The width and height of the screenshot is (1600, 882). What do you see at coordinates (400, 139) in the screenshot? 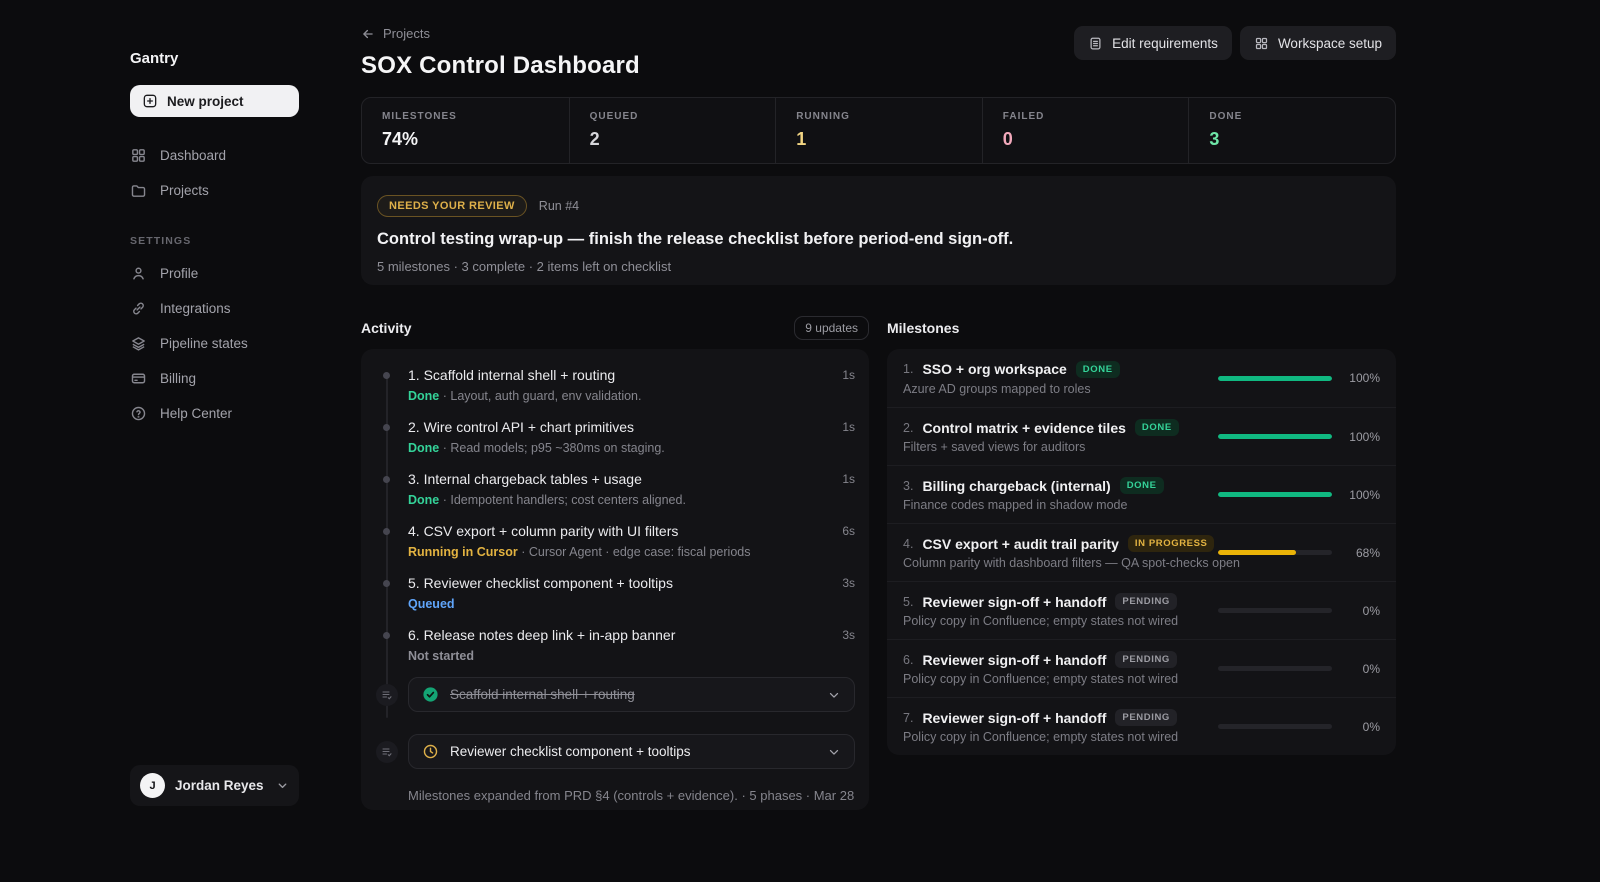
I see `stat-value: 74%` at bounding box center [400, 139].